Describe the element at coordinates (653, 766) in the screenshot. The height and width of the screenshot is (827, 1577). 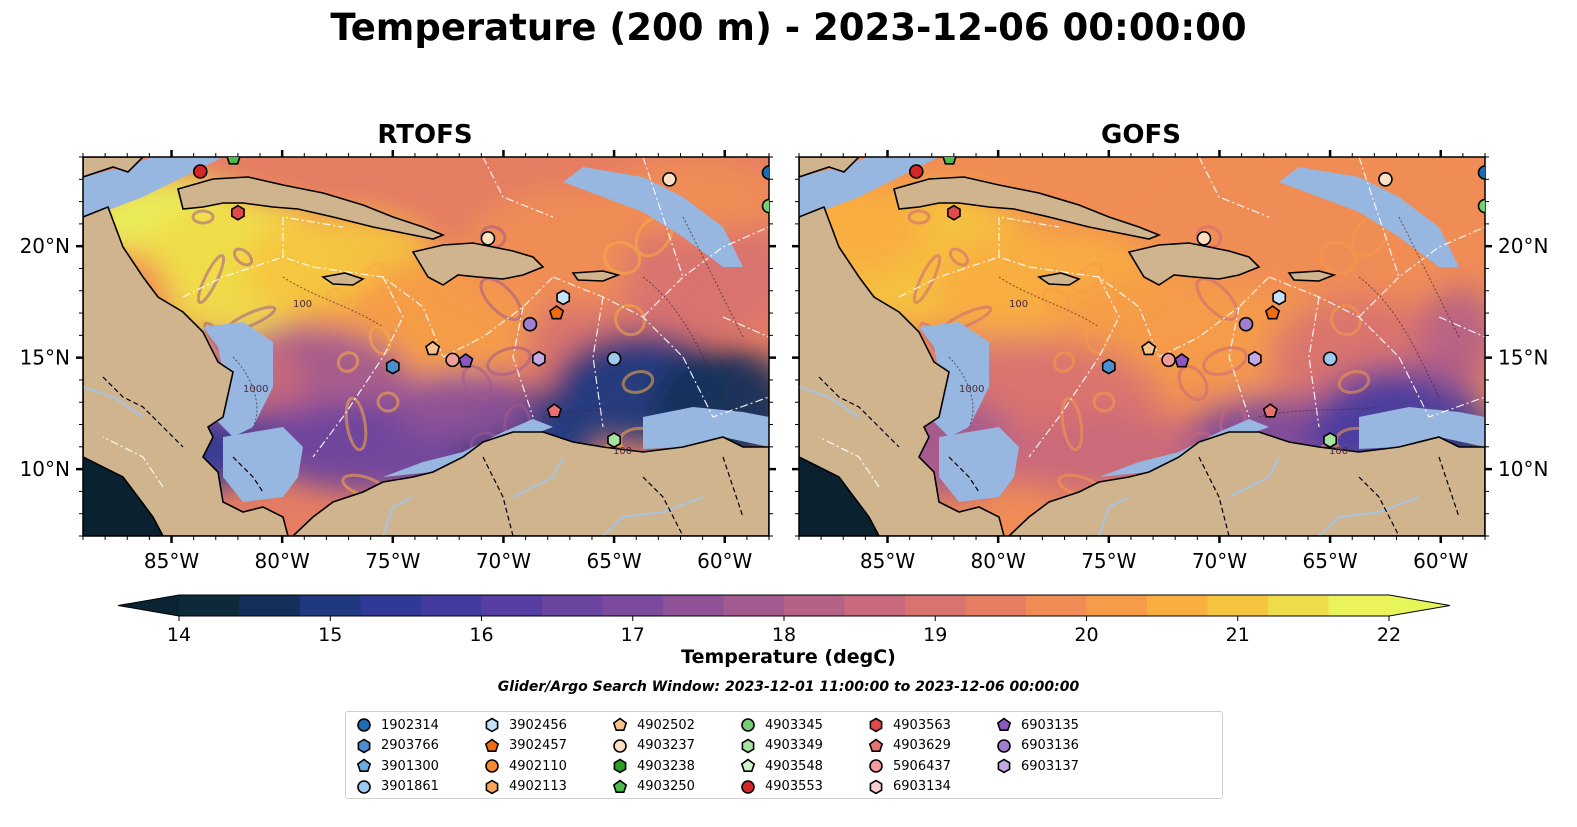
I see `legend-entry: 4903238` at that location.